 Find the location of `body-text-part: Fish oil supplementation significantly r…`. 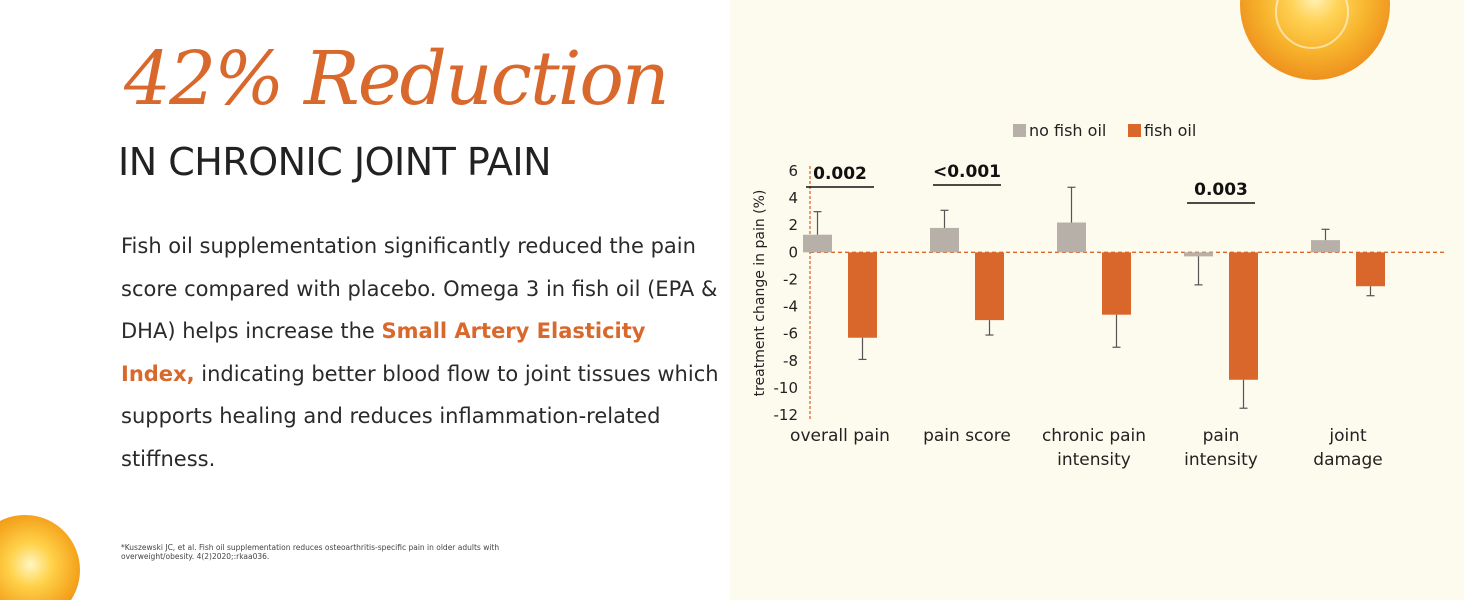

body-text-part: Fish oil supplementation significantly r… is located at coordinates (419, 288).